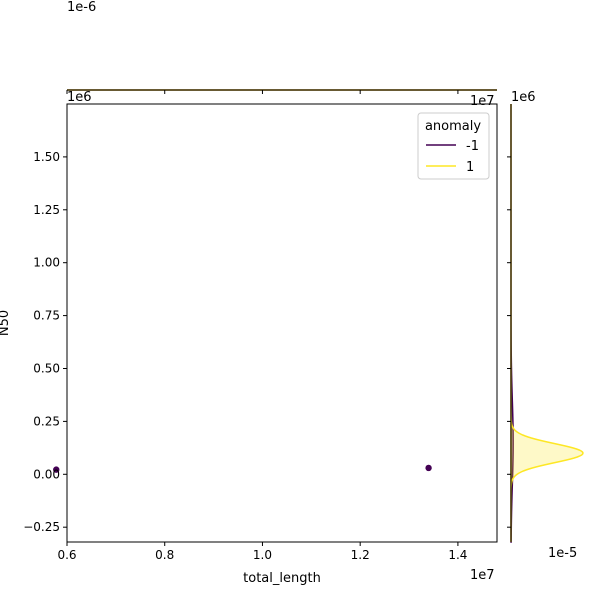 The height and width of the screenshot is (600, 600). Describe the element at coordinates (66, 555) in the screenshot. I see `x-tick-label: 0.6` at that location.